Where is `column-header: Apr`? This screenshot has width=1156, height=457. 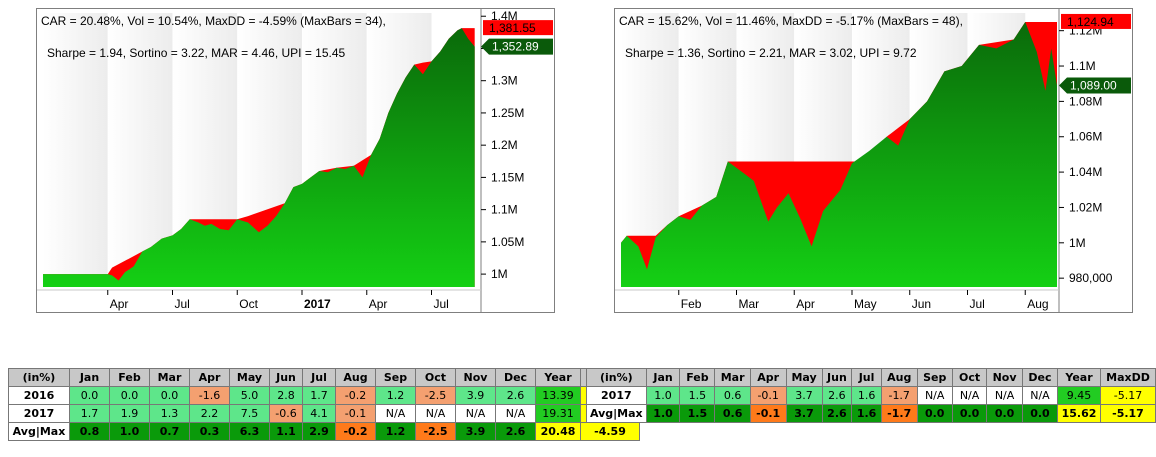 column-header: Apr is located at coordinates (768, 377).